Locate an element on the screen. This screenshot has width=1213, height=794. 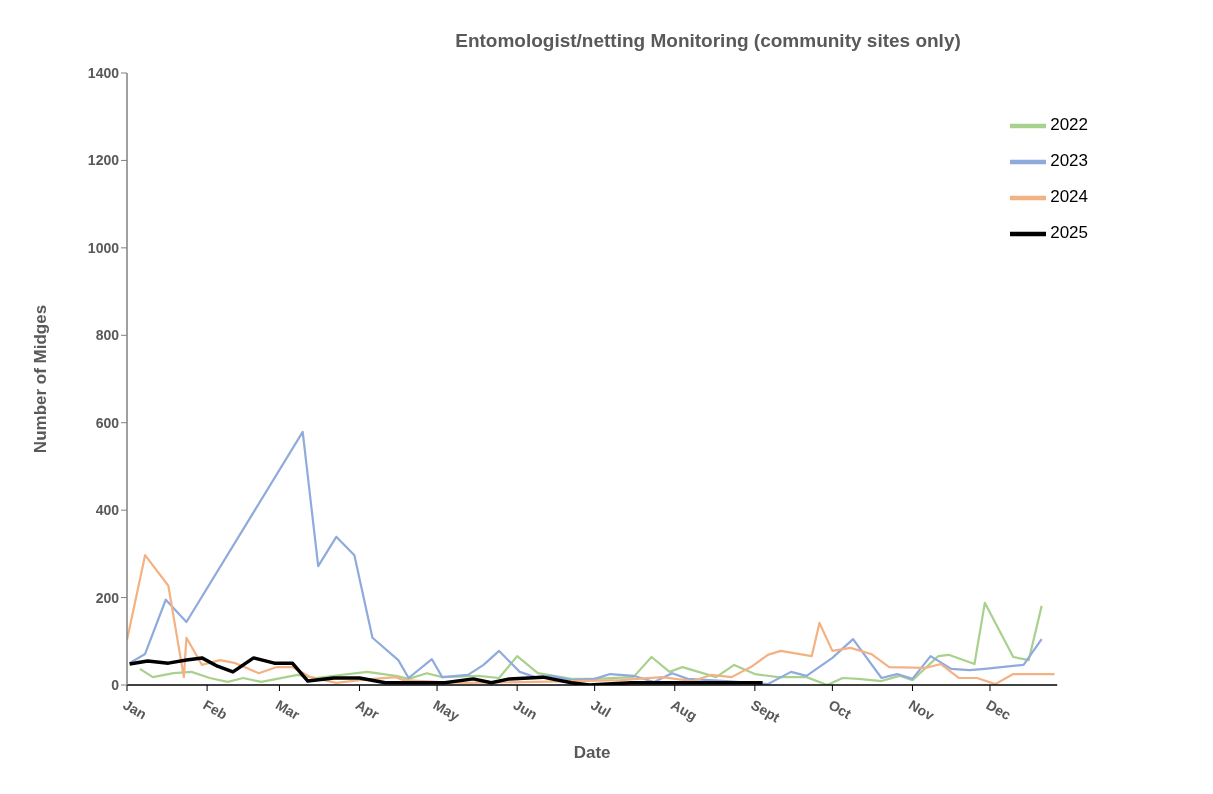
y-tick-label: 600 is located at coordinates (107, 422).